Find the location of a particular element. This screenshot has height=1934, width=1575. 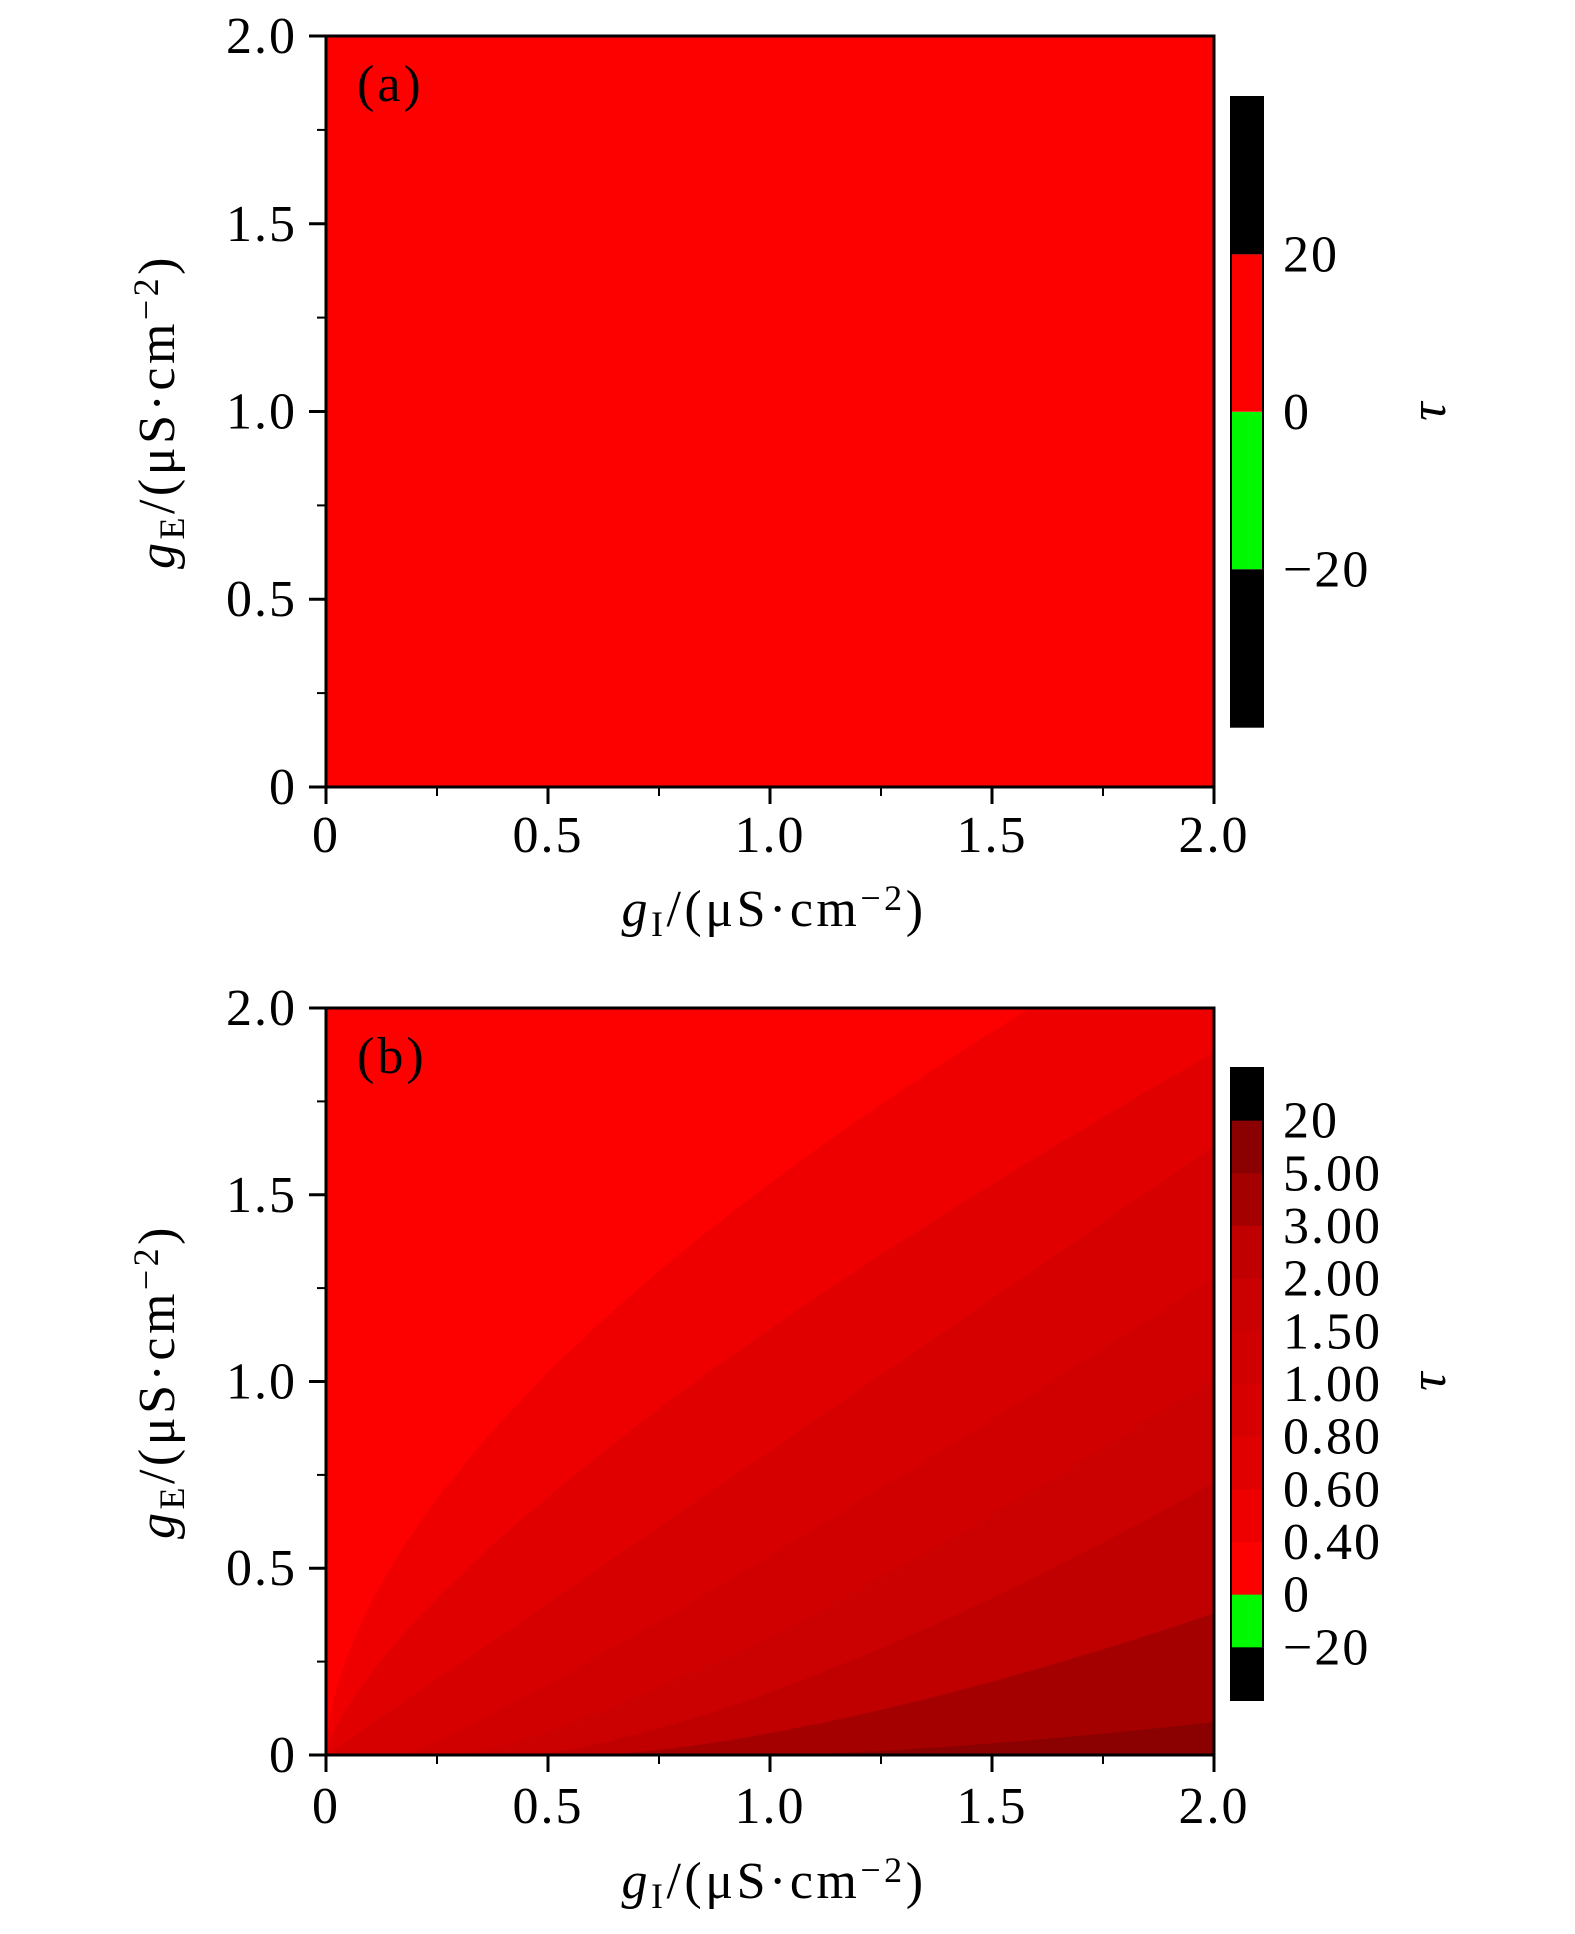

svg-text: (a) is located at coordinates (390, 84).